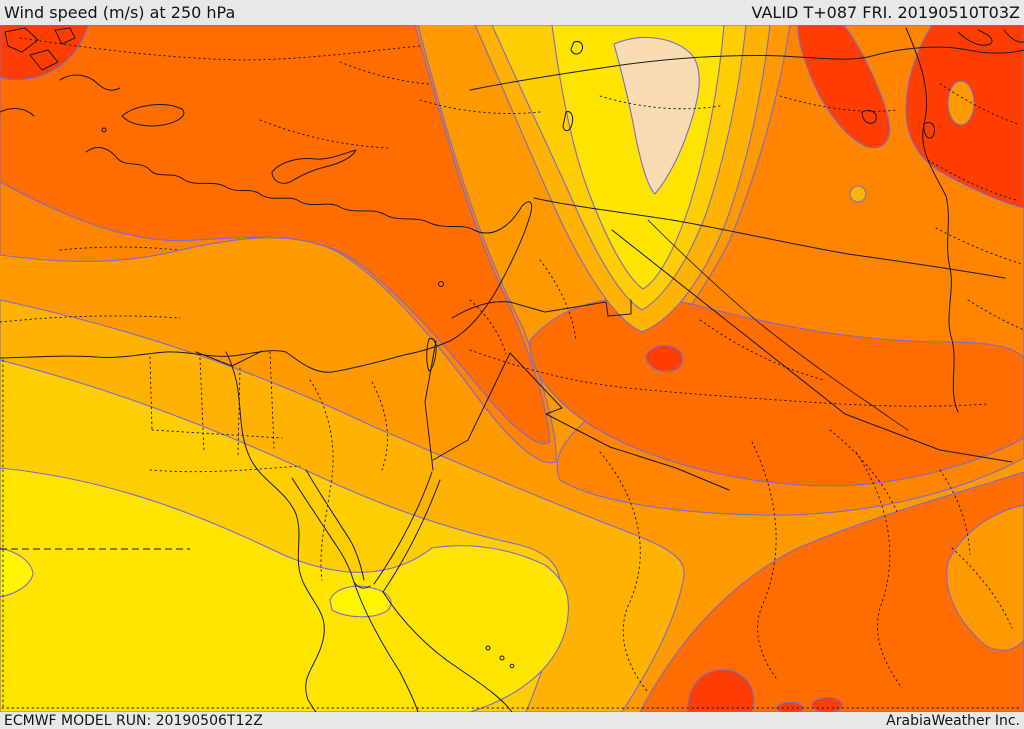  Describe the element at coordinates (431, 355) in the screenshot. I see `dead-sea` at that location.